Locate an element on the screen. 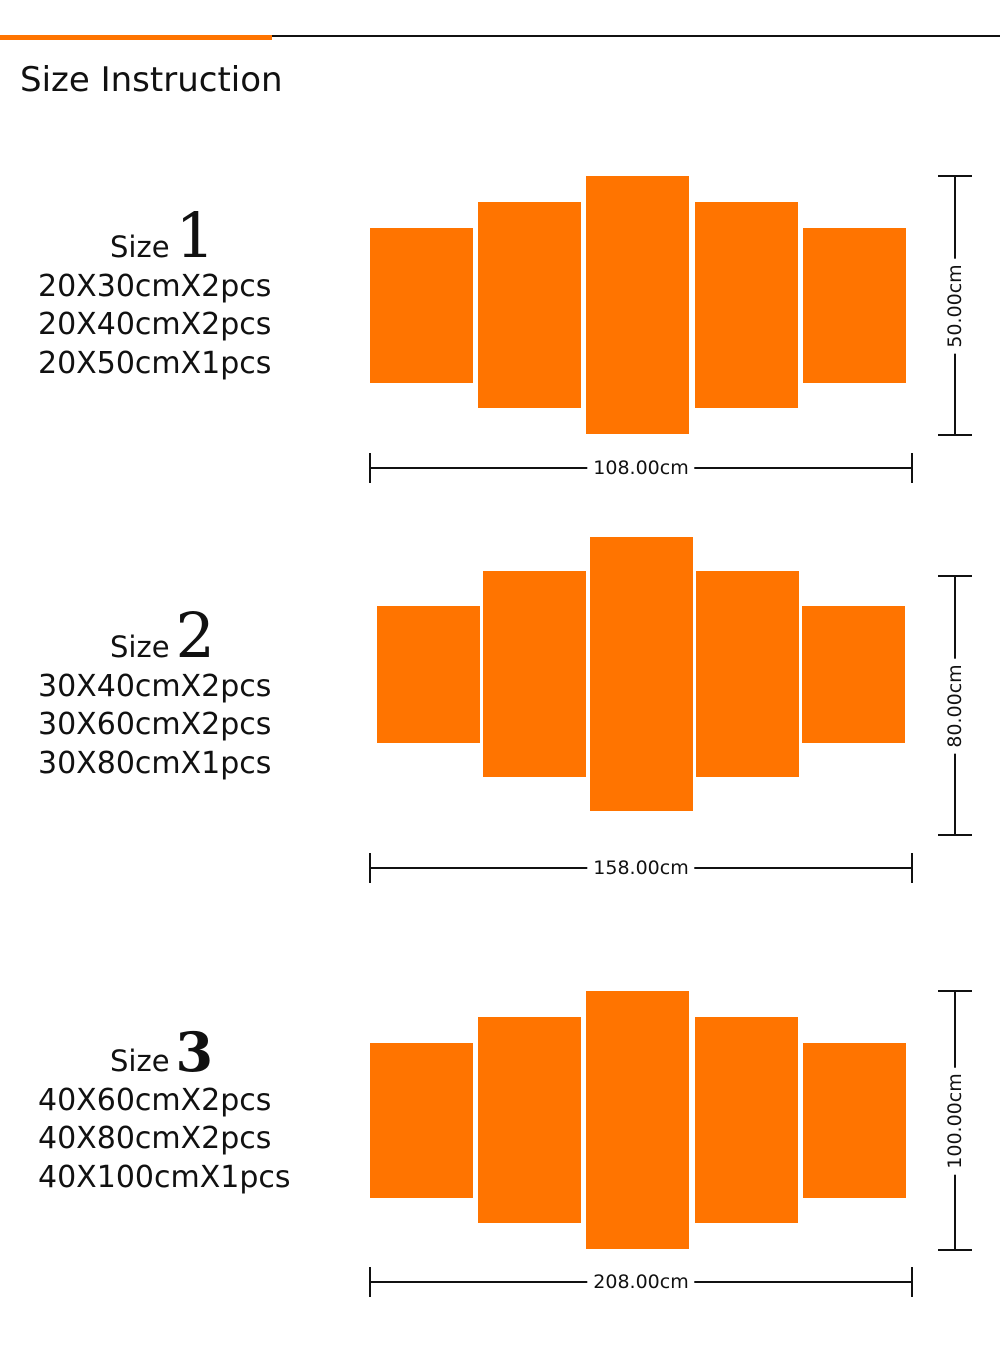  page-title: Size Instruction is located at coordinates (151, 80).